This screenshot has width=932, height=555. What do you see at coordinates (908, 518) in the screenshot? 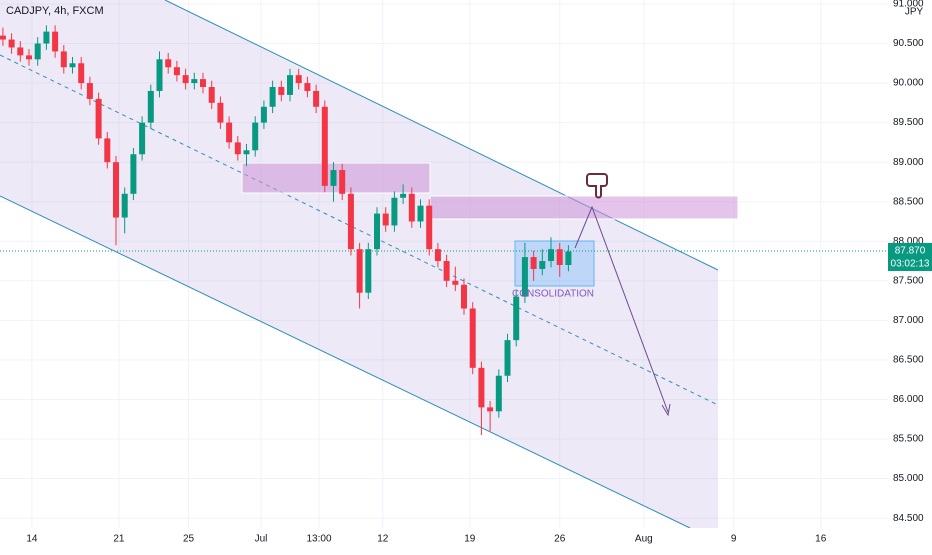
I see `y-tick-label: 84.500` at bounding box center [908, 518].